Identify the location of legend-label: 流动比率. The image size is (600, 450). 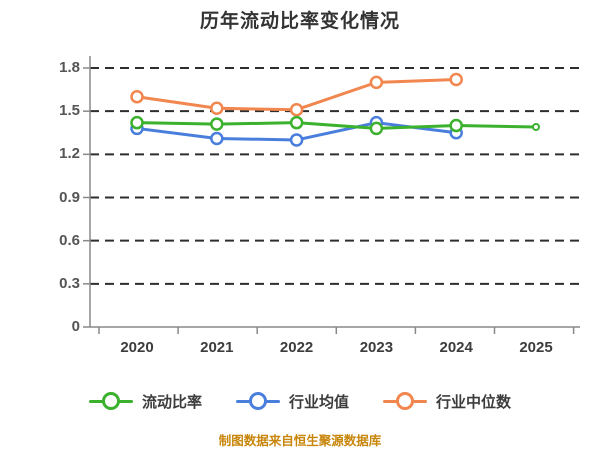
(171, 402).